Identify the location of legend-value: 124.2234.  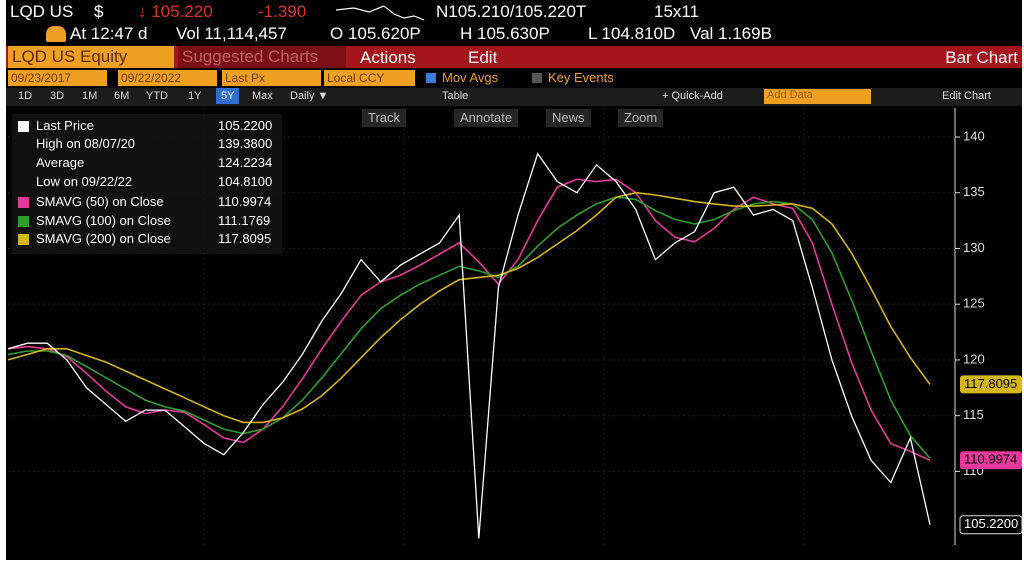
(245, 162).